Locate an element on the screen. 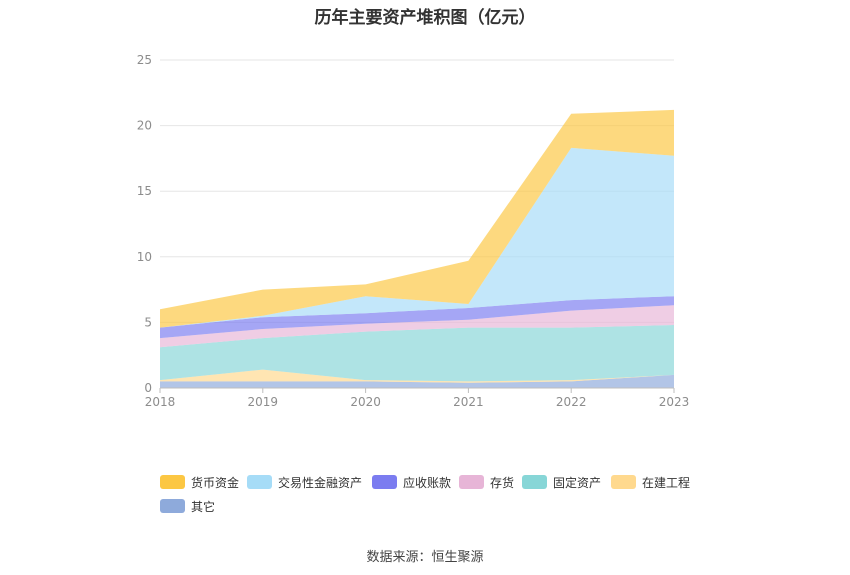 This screenshot has width=850, height=575. legend-item-cash: 货币资金 is located at coordinates (199, 482).